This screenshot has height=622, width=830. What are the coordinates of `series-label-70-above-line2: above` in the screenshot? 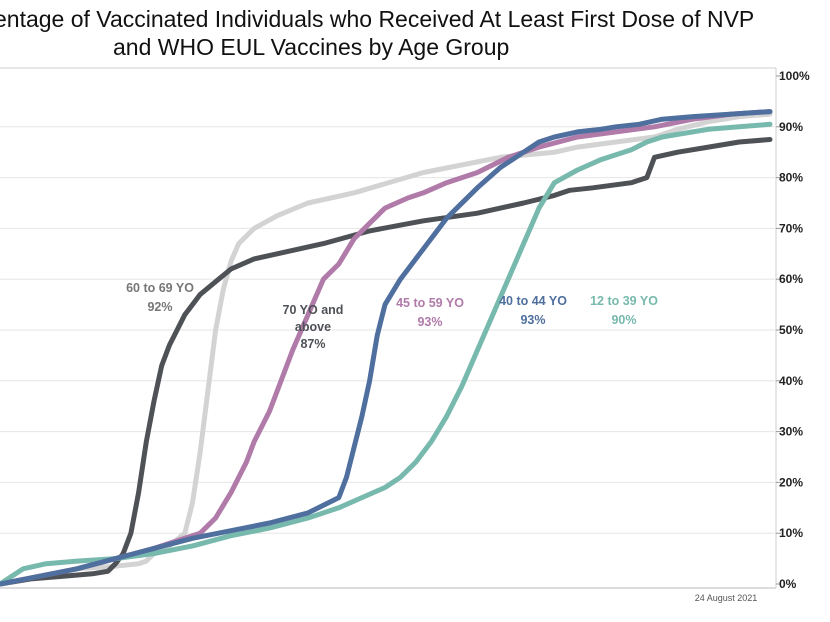 It's located at (313, 327).